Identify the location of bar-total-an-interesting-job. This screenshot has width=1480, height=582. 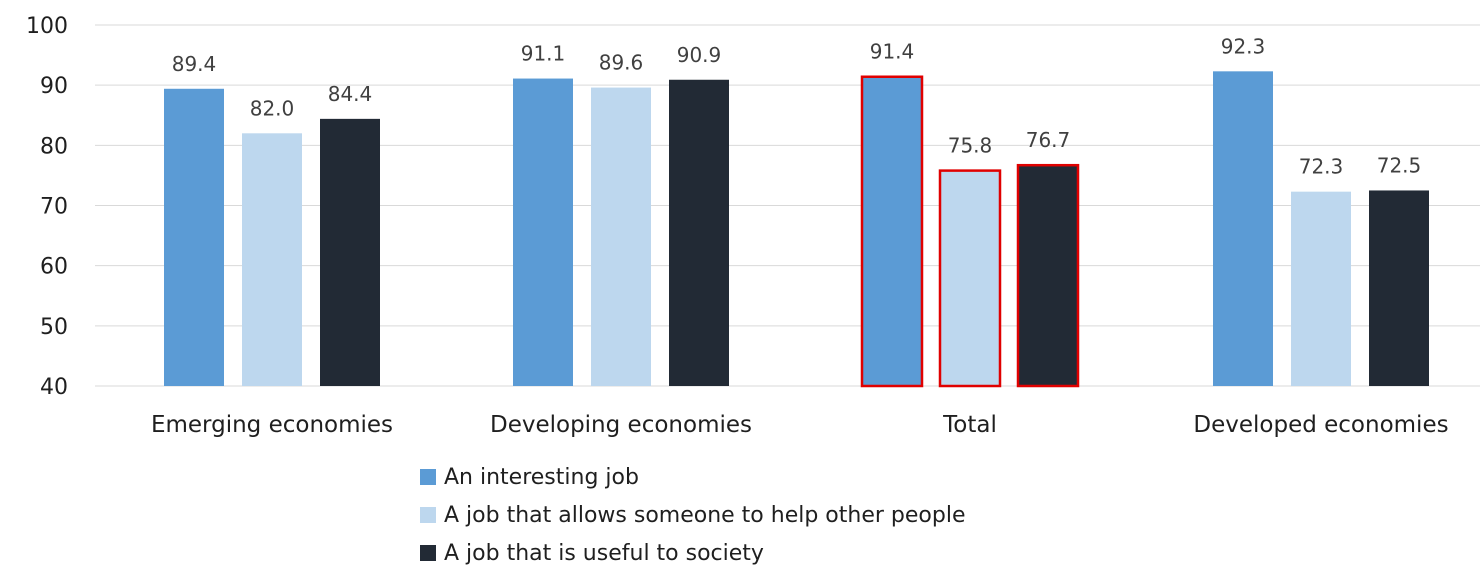
(892, 231).